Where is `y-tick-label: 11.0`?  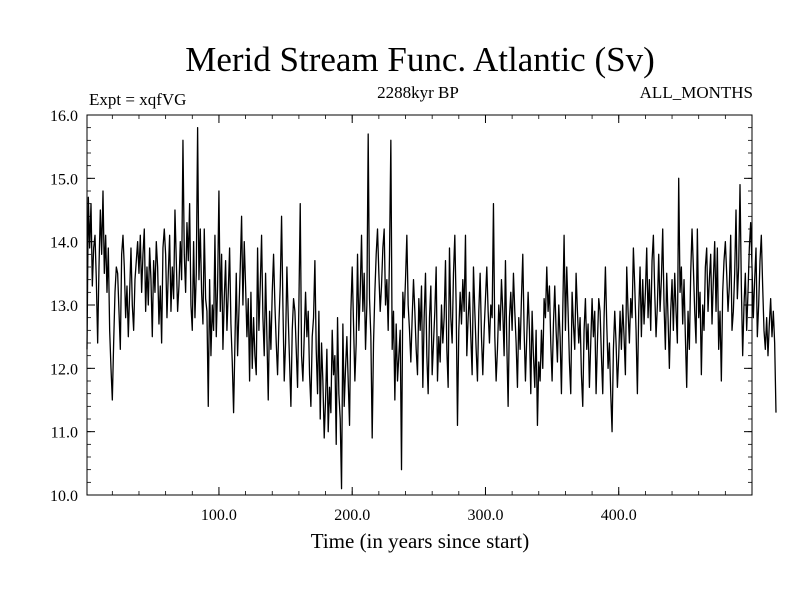
y-tick-label: 11.0 is located at coordinates (64, 433).